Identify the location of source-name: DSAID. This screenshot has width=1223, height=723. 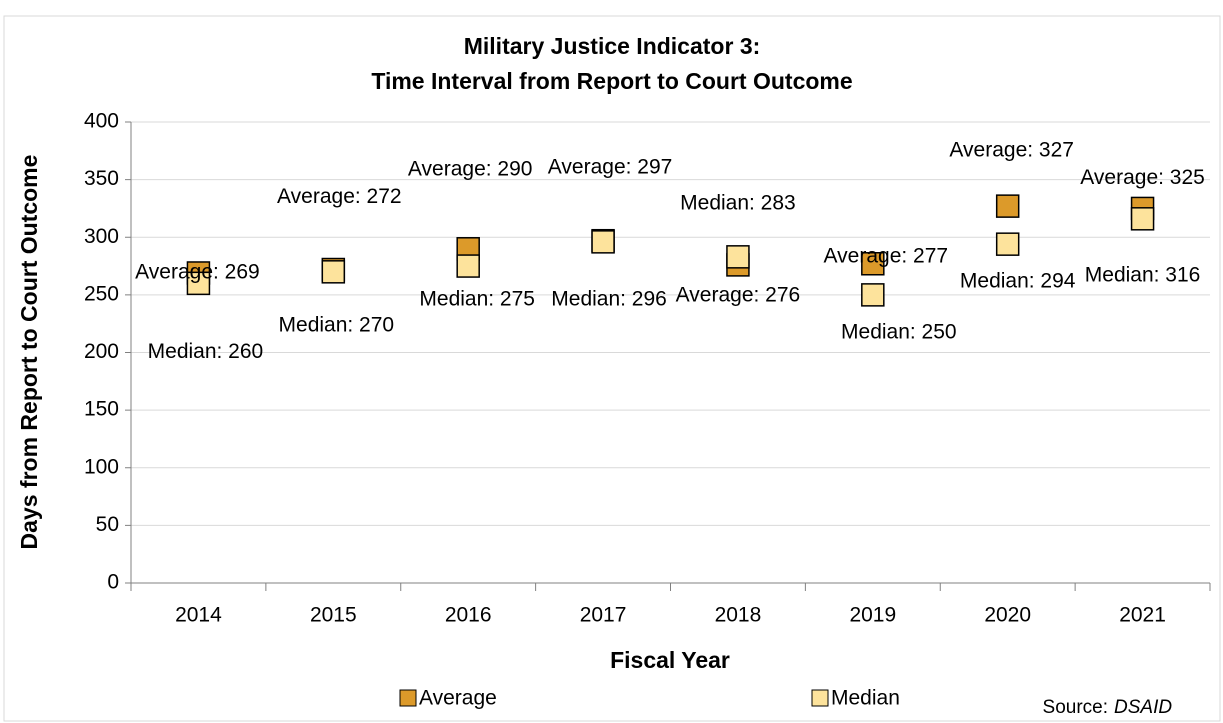
(1143, 707).